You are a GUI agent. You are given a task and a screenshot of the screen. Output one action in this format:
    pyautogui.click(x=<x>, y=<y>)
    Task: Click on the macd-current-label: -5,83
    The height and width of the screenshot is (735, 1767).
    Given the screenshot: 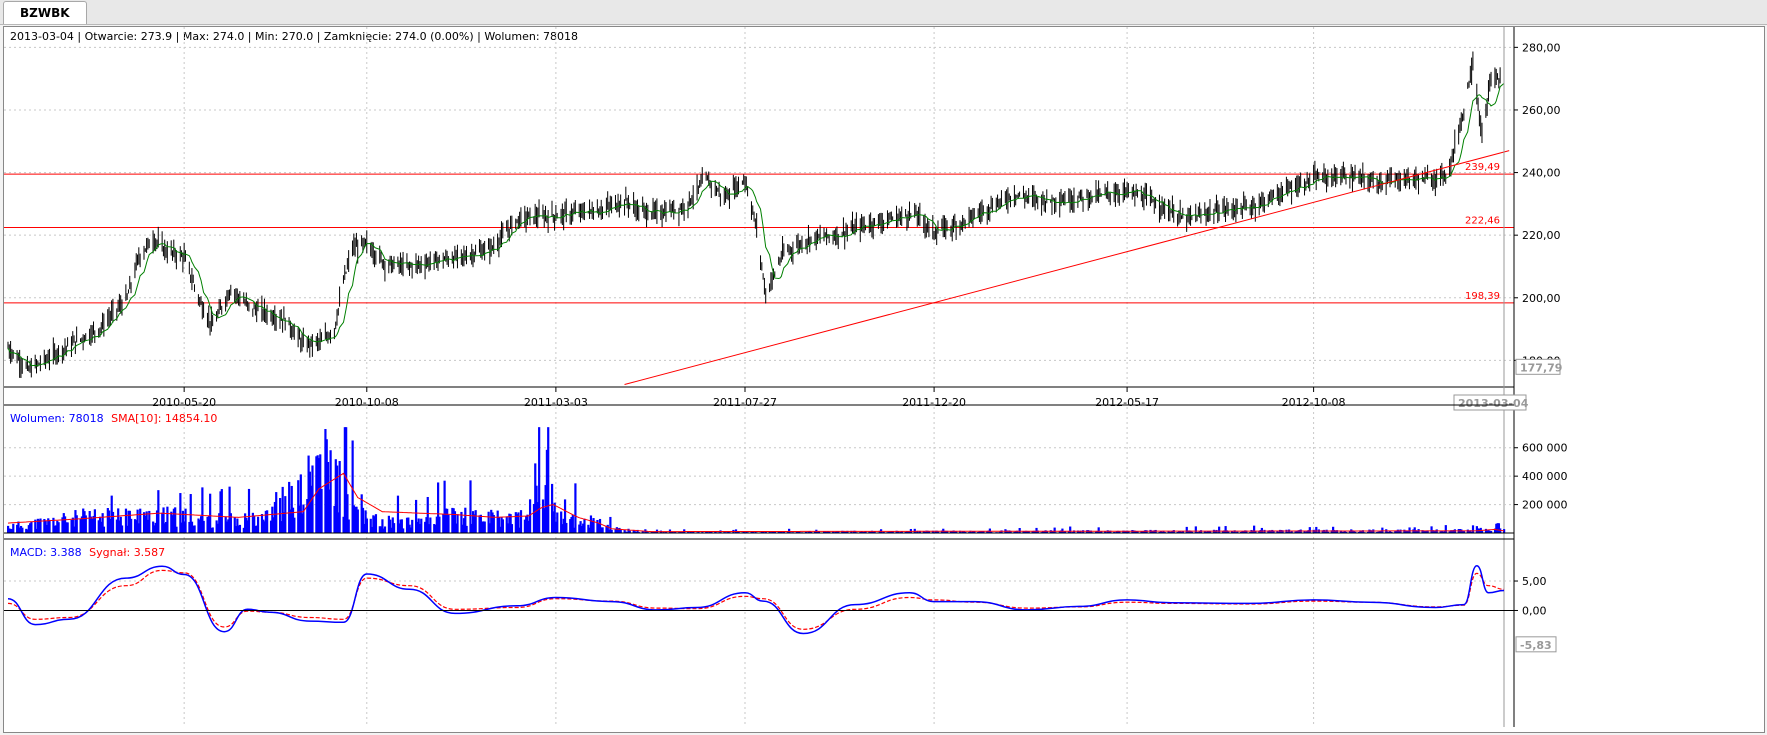 What is the action you would take?
    pyautogui.click(x=1536, y=645)
    